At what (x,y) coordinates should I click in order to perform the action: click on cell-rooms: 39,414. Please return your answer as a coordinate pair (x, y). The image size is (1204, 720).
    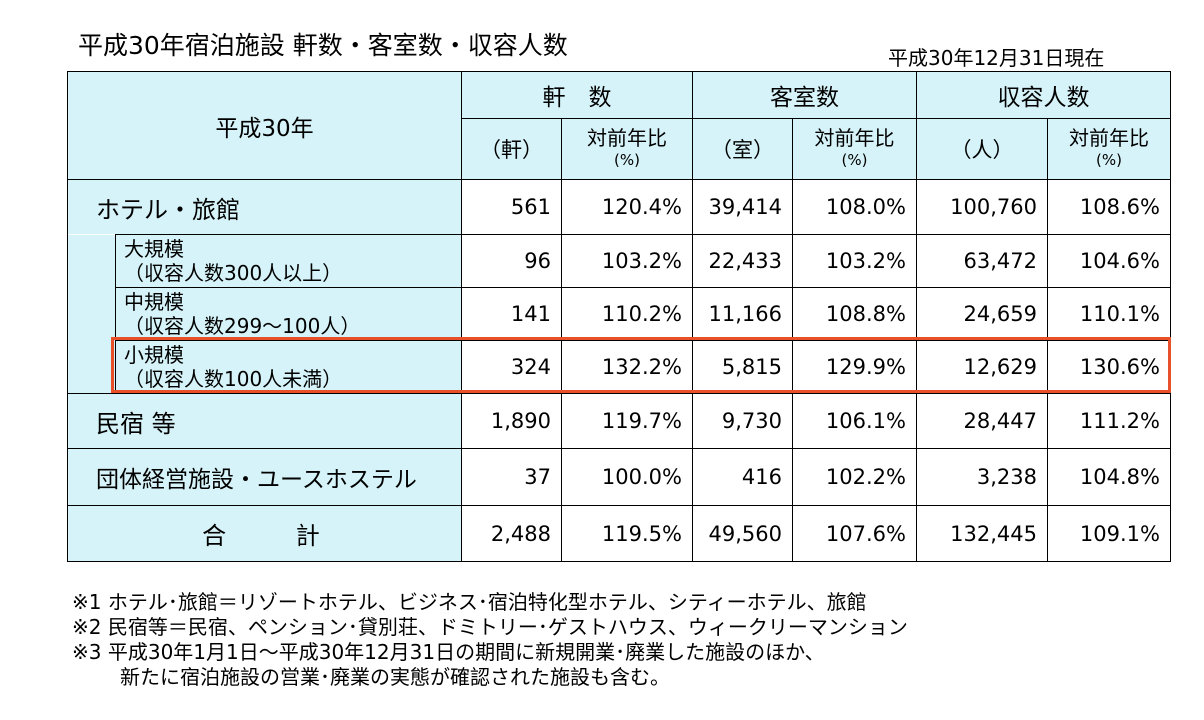
    Looking at the image, I should click on (742, 207).